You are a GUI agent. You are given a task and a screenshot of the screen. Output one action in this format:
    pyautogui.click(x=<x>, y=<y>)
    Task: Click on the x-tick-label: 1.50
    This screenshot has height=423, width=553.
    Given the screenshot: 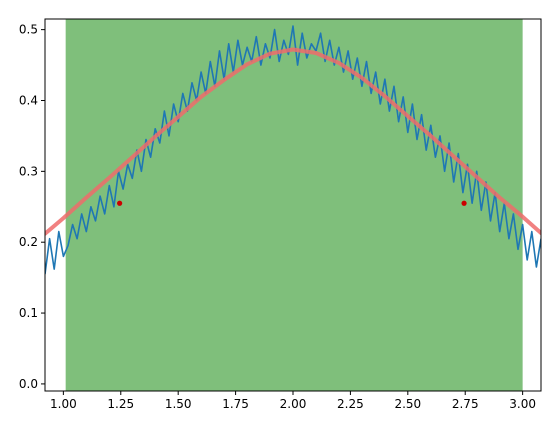 What is the action you would take?
    pyautogui.click(x=178, y=404)
    